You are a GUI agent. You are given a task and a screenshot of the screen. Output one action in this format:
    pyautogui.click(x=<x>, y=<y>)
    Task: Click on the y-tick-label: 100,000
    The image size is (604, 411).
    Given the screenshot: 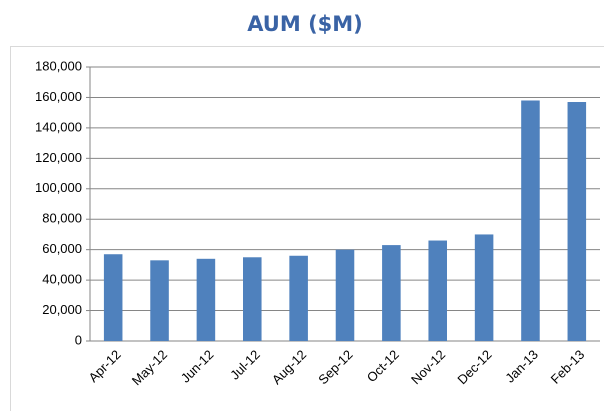 What is the action you would take?
    pyautogui.click(x=58, y=187)
    